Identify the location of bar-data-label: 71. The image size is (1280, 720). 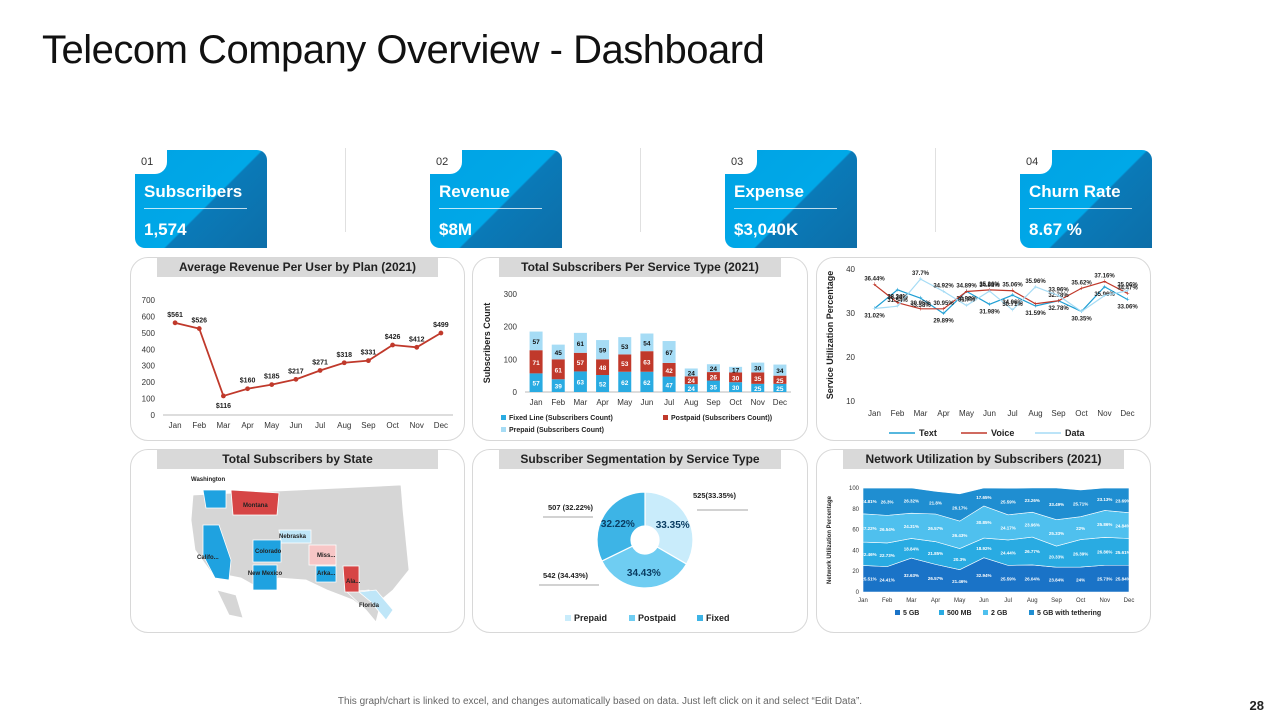
(536, 363).